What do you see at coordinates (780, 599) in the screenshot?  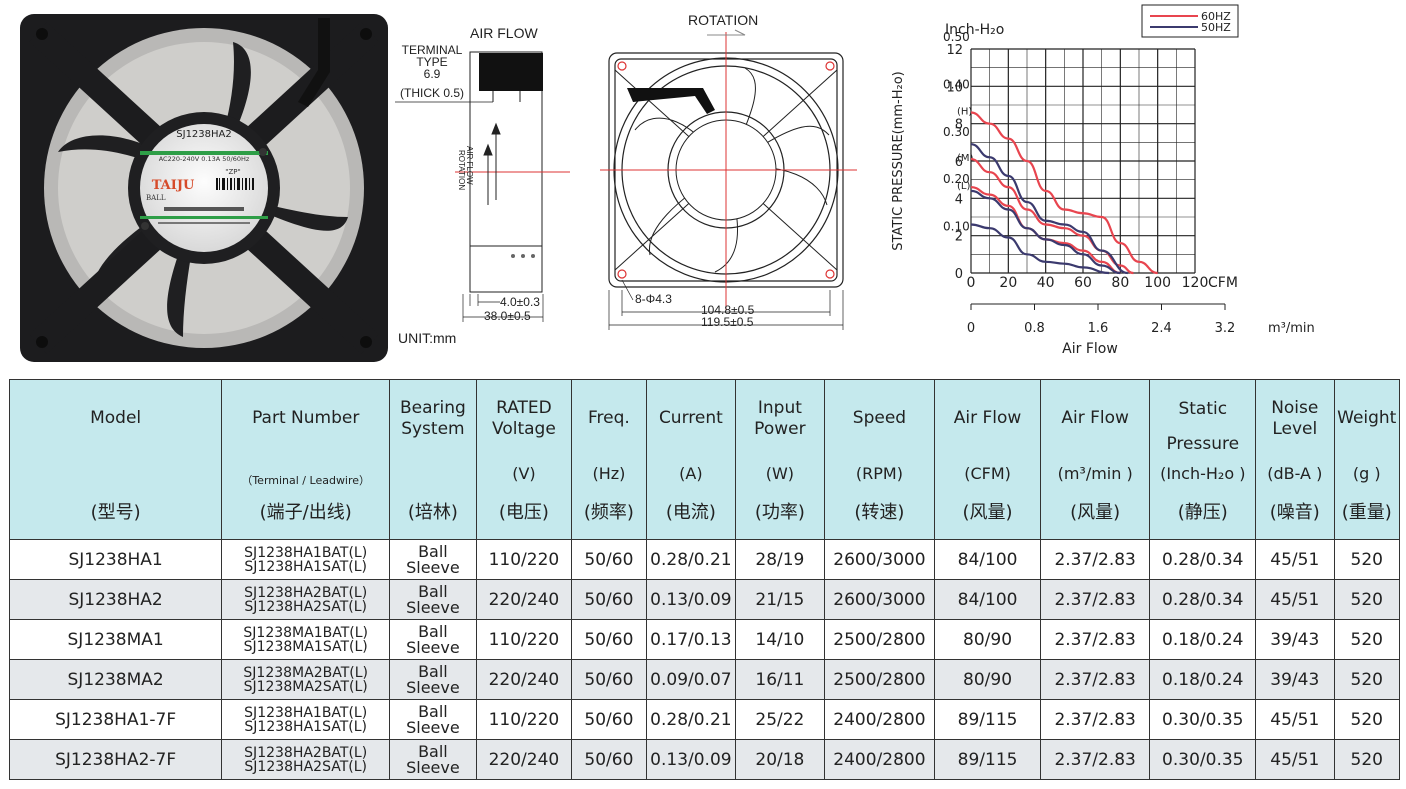 I see `cell-power: 21/15` at bounding box center [780, 599].